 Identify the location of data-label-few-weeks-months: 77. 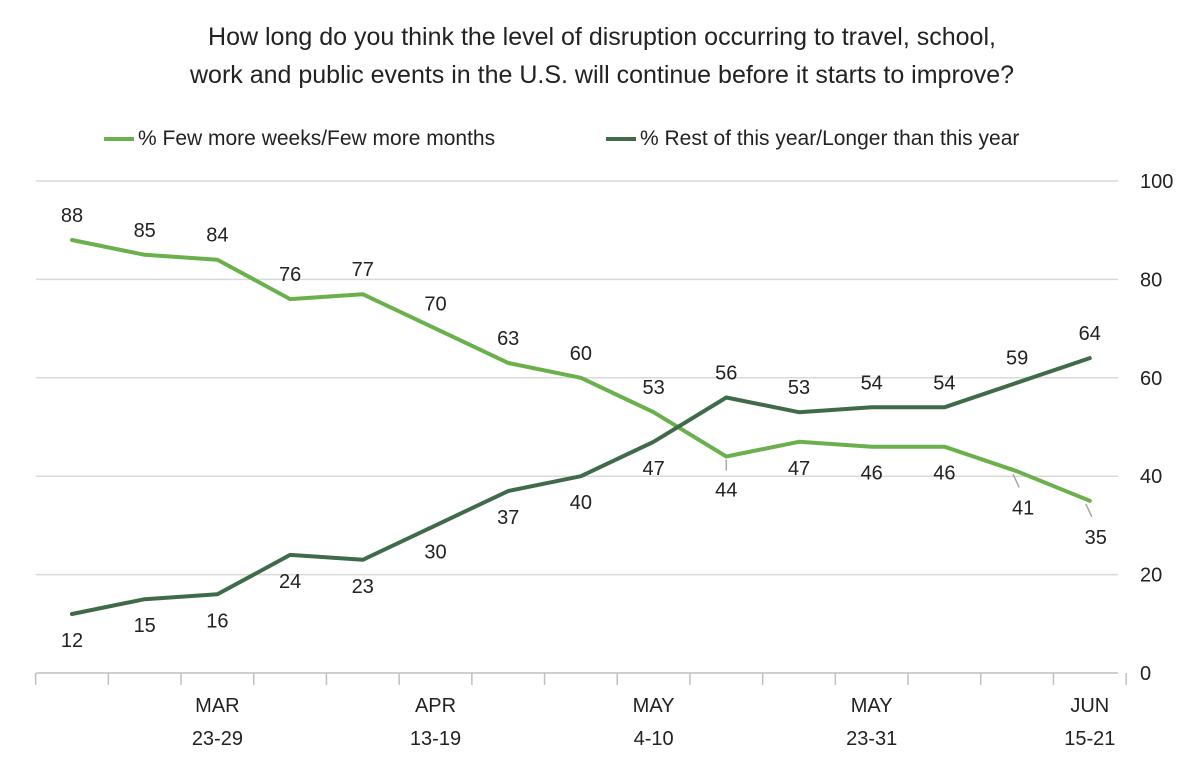
(363, 270).